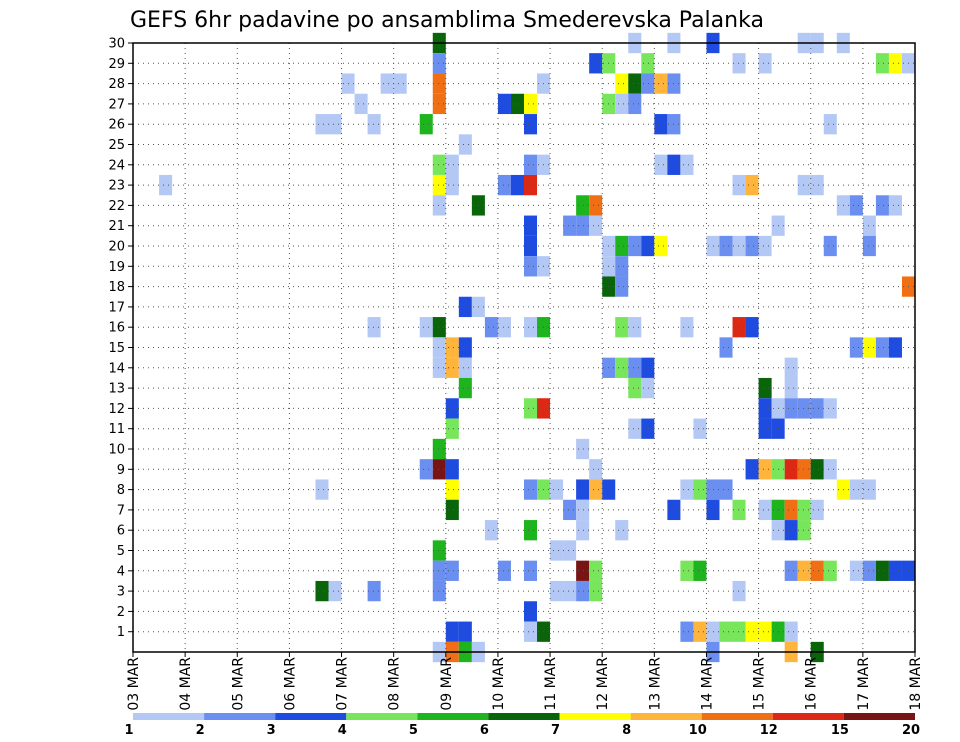 This screenshot has height=742, width=960. What do you see at coordinates (116, 165) in the screenshot?
I see `y-tick-label: 24` at bounding box center [116, 165].